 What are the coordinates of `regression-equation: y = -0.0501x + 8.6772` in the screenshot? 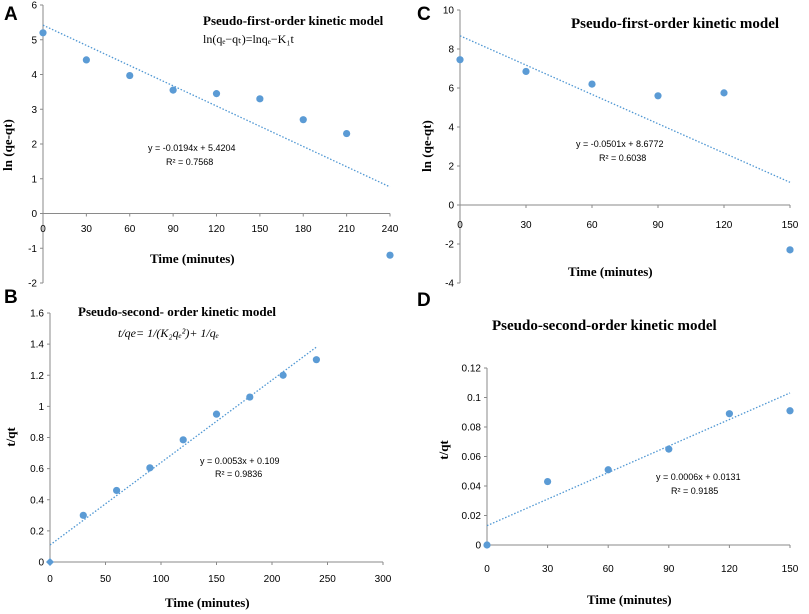 It's located at (620, 144).